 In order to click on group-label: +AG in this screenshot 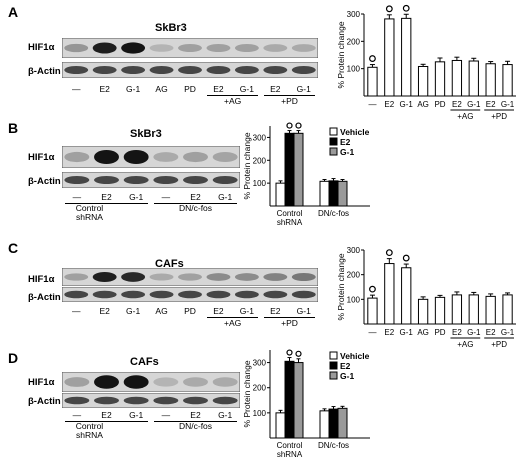, I will do `click(233, 323)`.